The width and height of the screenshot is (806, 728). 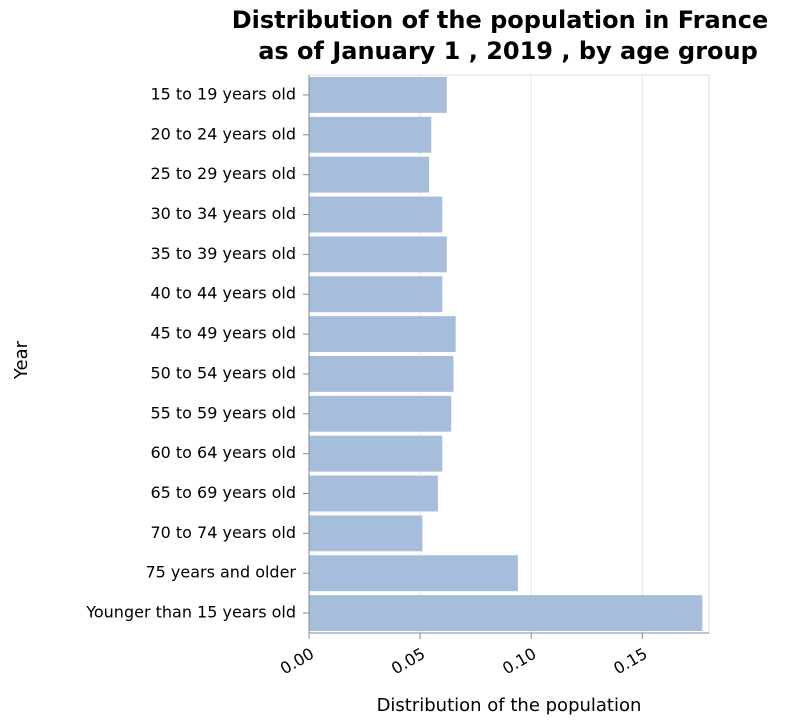 I want to click on chart-title: Distribution of the population in France, so click(x=500, y=20).